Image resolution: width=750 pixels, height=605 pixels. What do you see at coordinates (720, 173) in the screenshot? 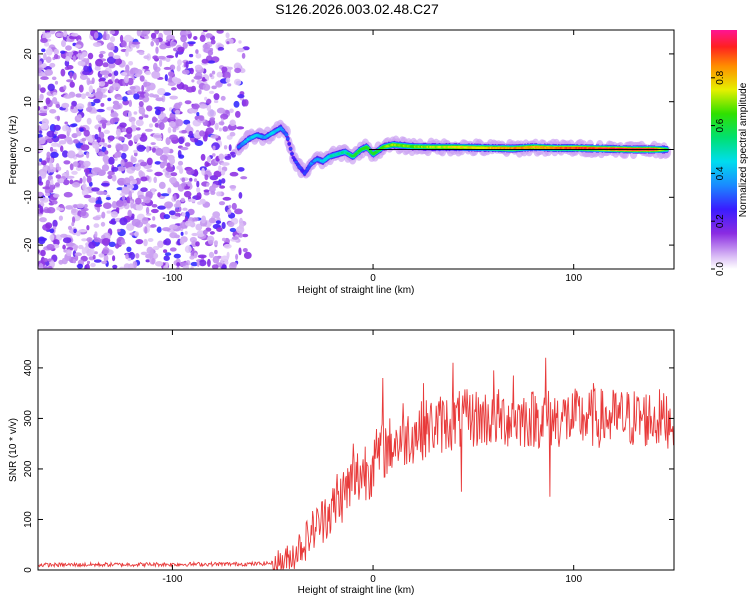
I see `colorbar-tick-label: 0.4` at bounding box center [720, 173].